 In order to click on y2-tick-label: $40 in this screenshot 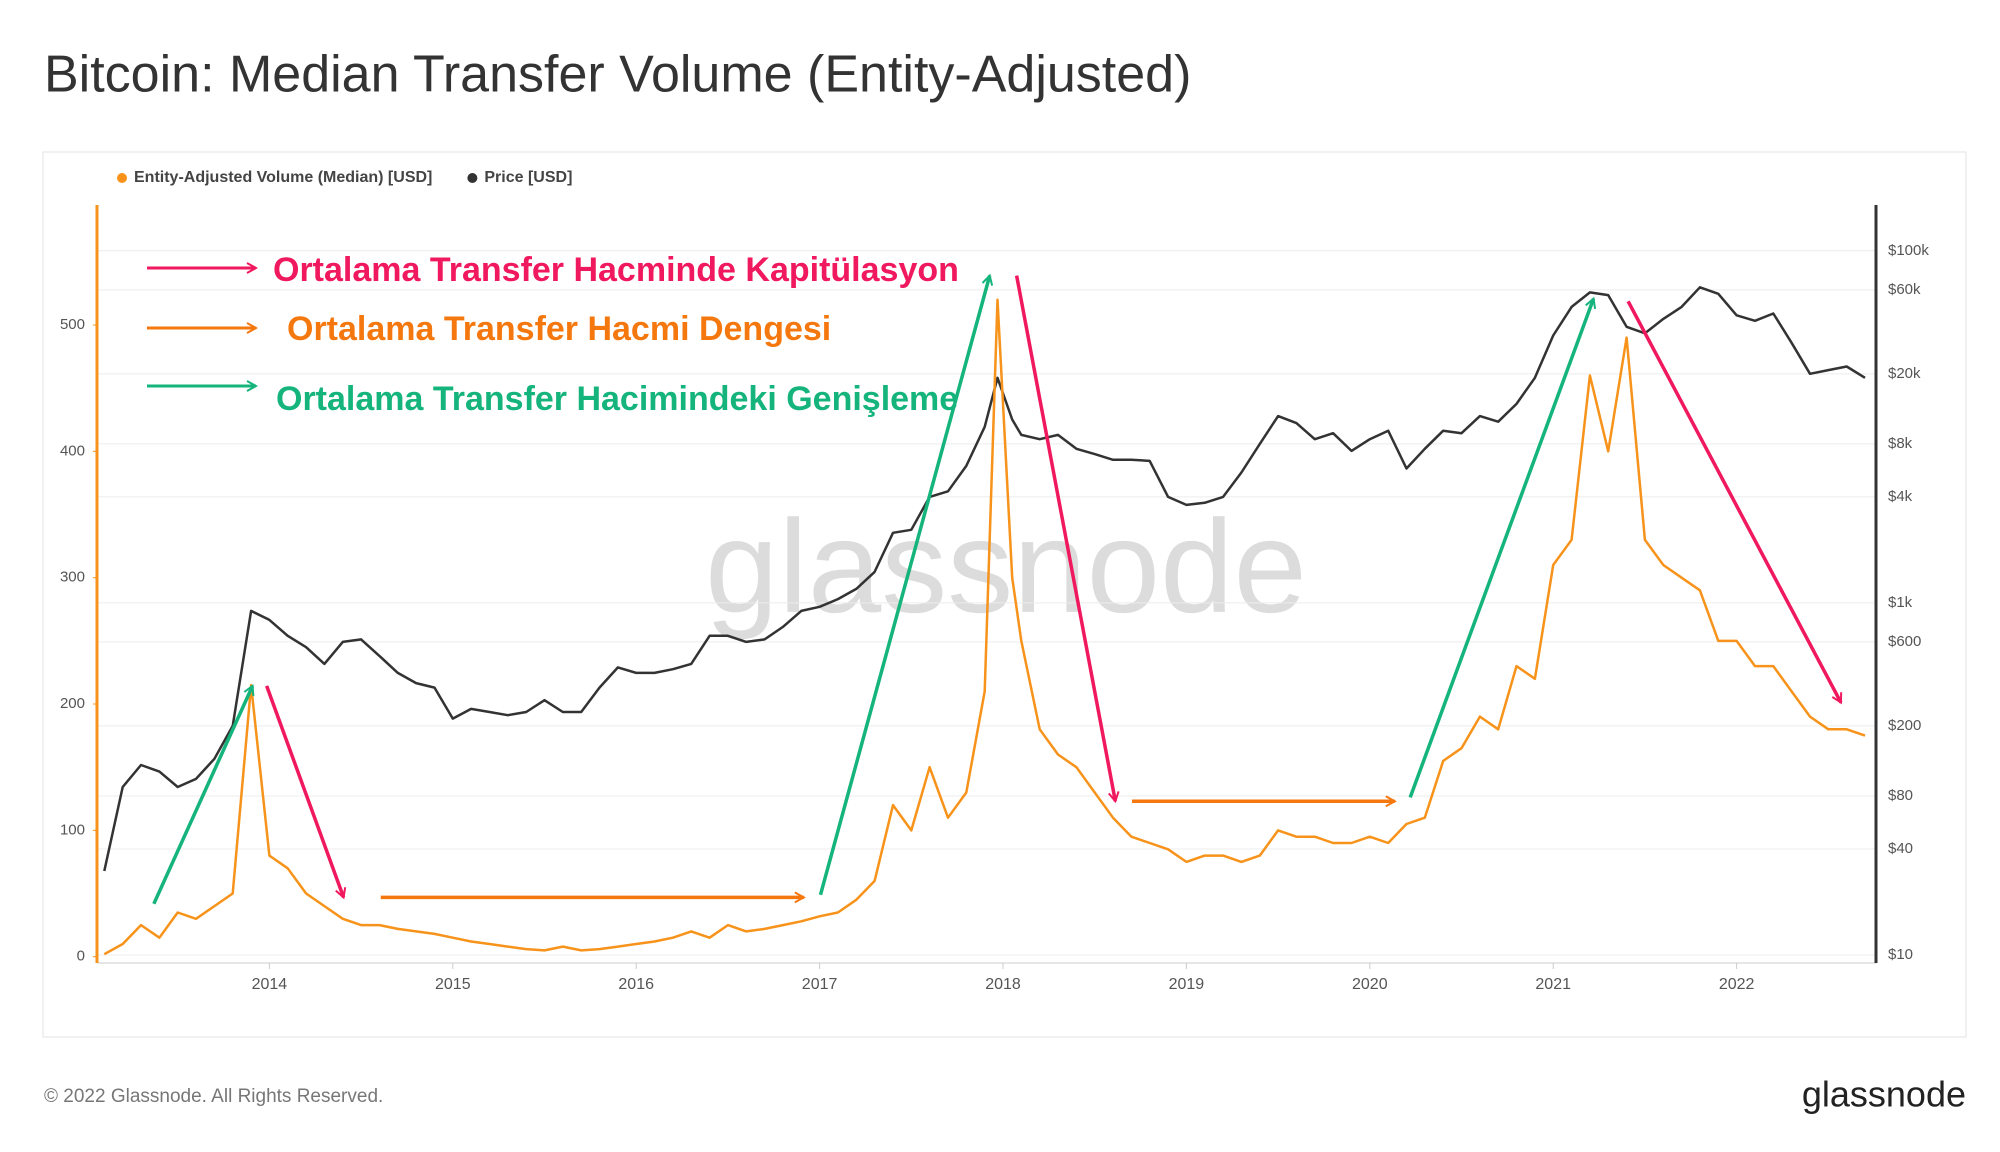, I will do `click(1900, 848)`.